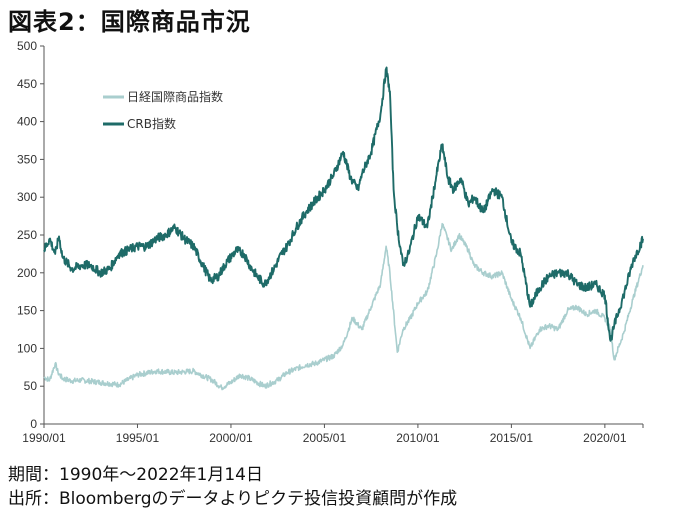  Describe the element at coordinates (27, 122) in the screenshot. I see `y-tick-label: 400` at that location.